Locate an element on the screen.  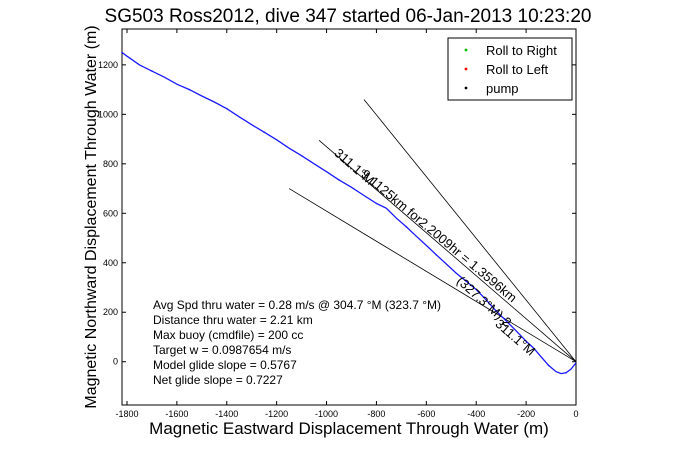
x-tick-label: 0 is located at coordinates (575, 414).